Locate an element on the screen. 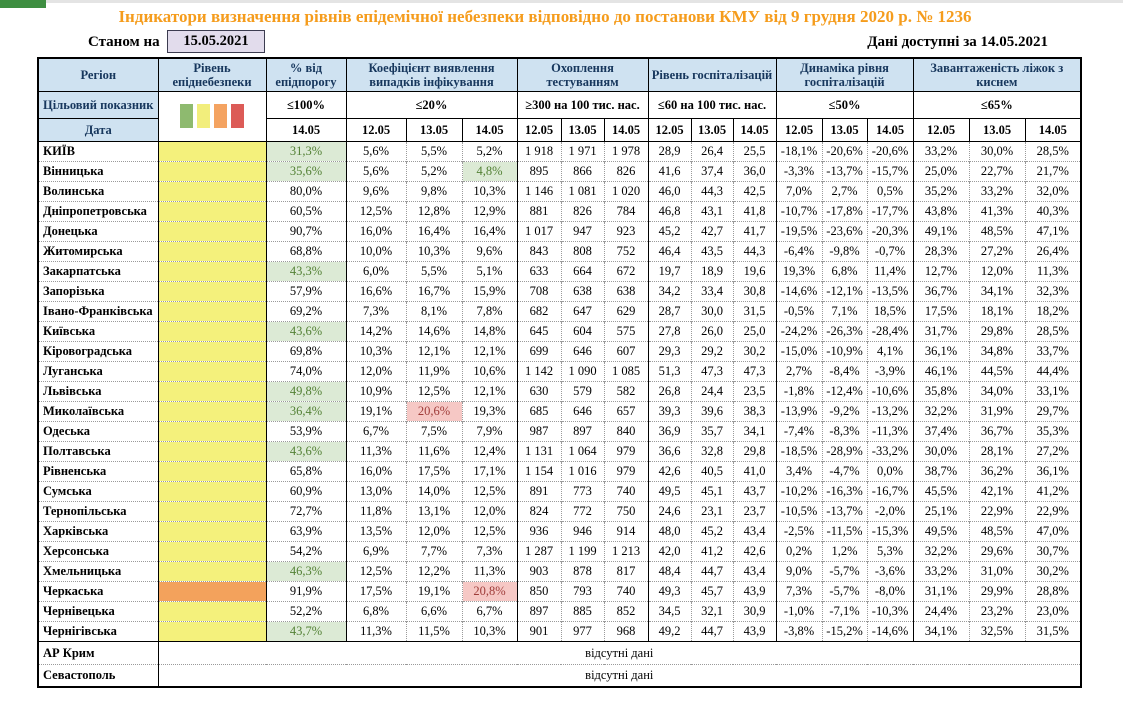 This screenshot has width=1123, height=701. data-cell: 30,0% is located at coordinates (941, 450).